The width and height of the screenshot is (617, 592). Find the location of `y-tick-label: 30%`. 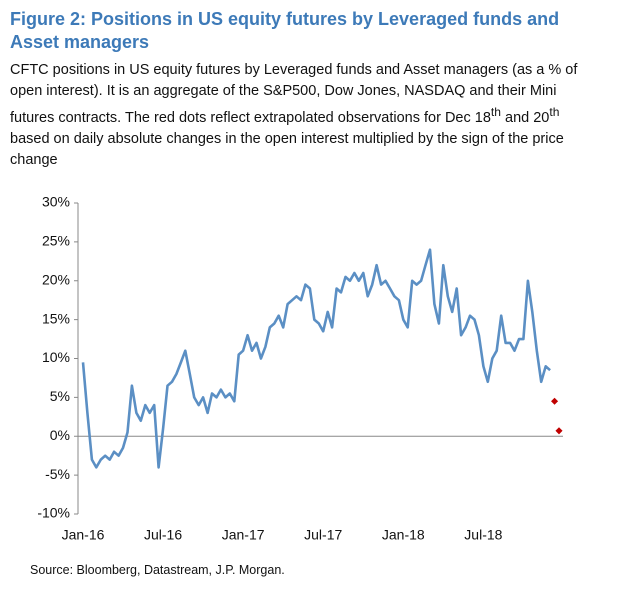

y-tick-label: 30% is located at coordinates (56, 202).